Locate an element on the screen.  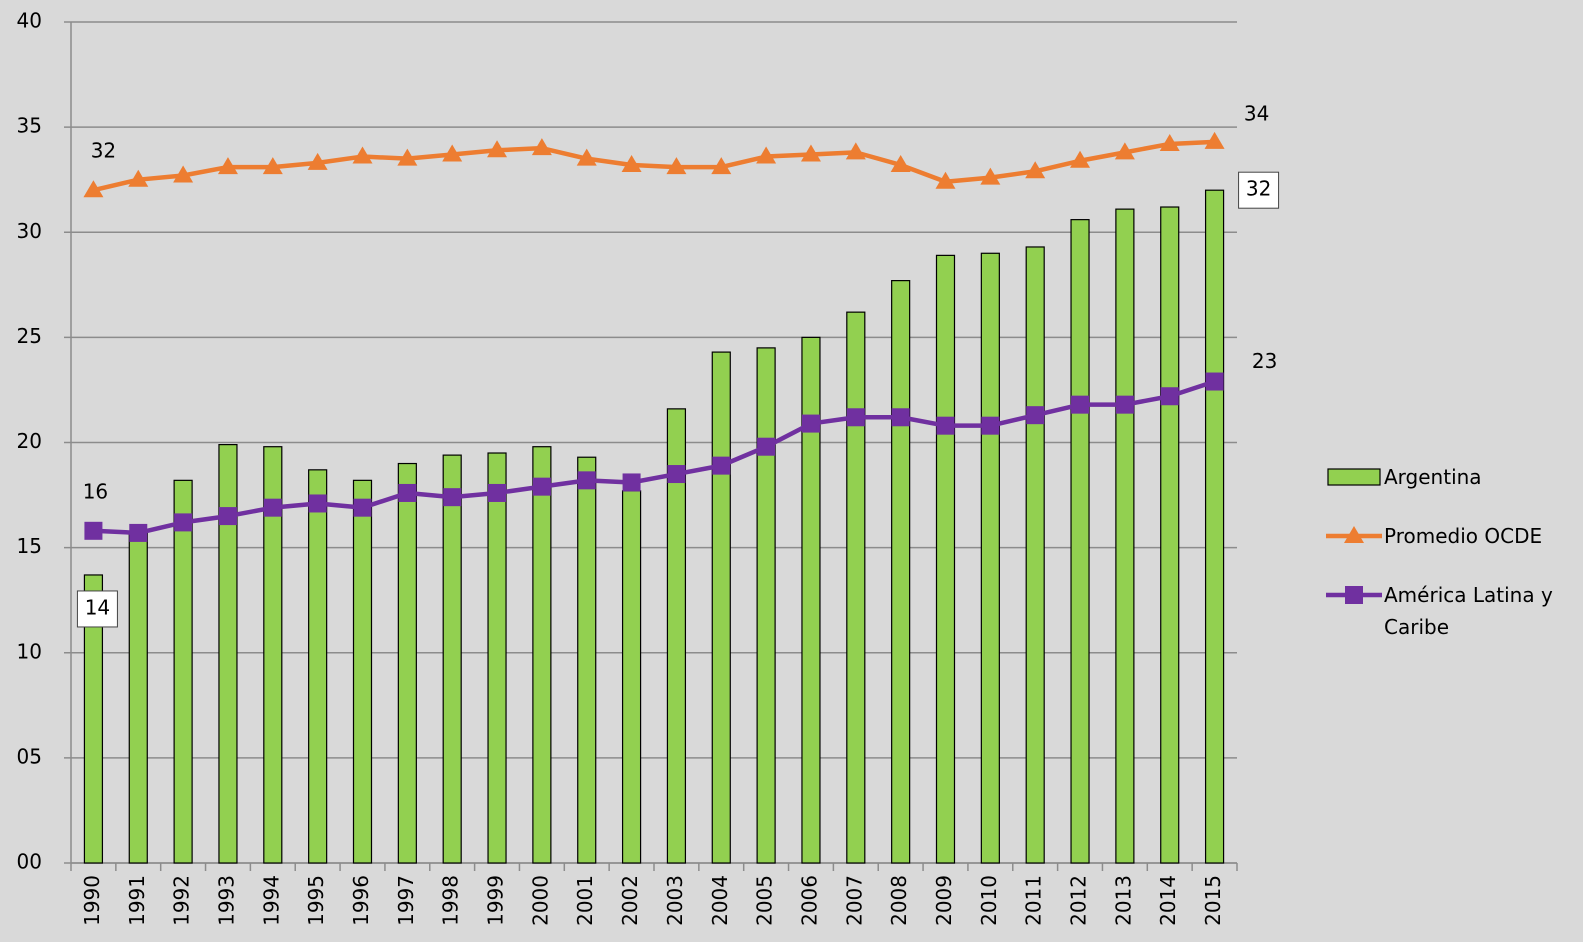
x-tick-label: 2004 is located at coordinates (720, 900).